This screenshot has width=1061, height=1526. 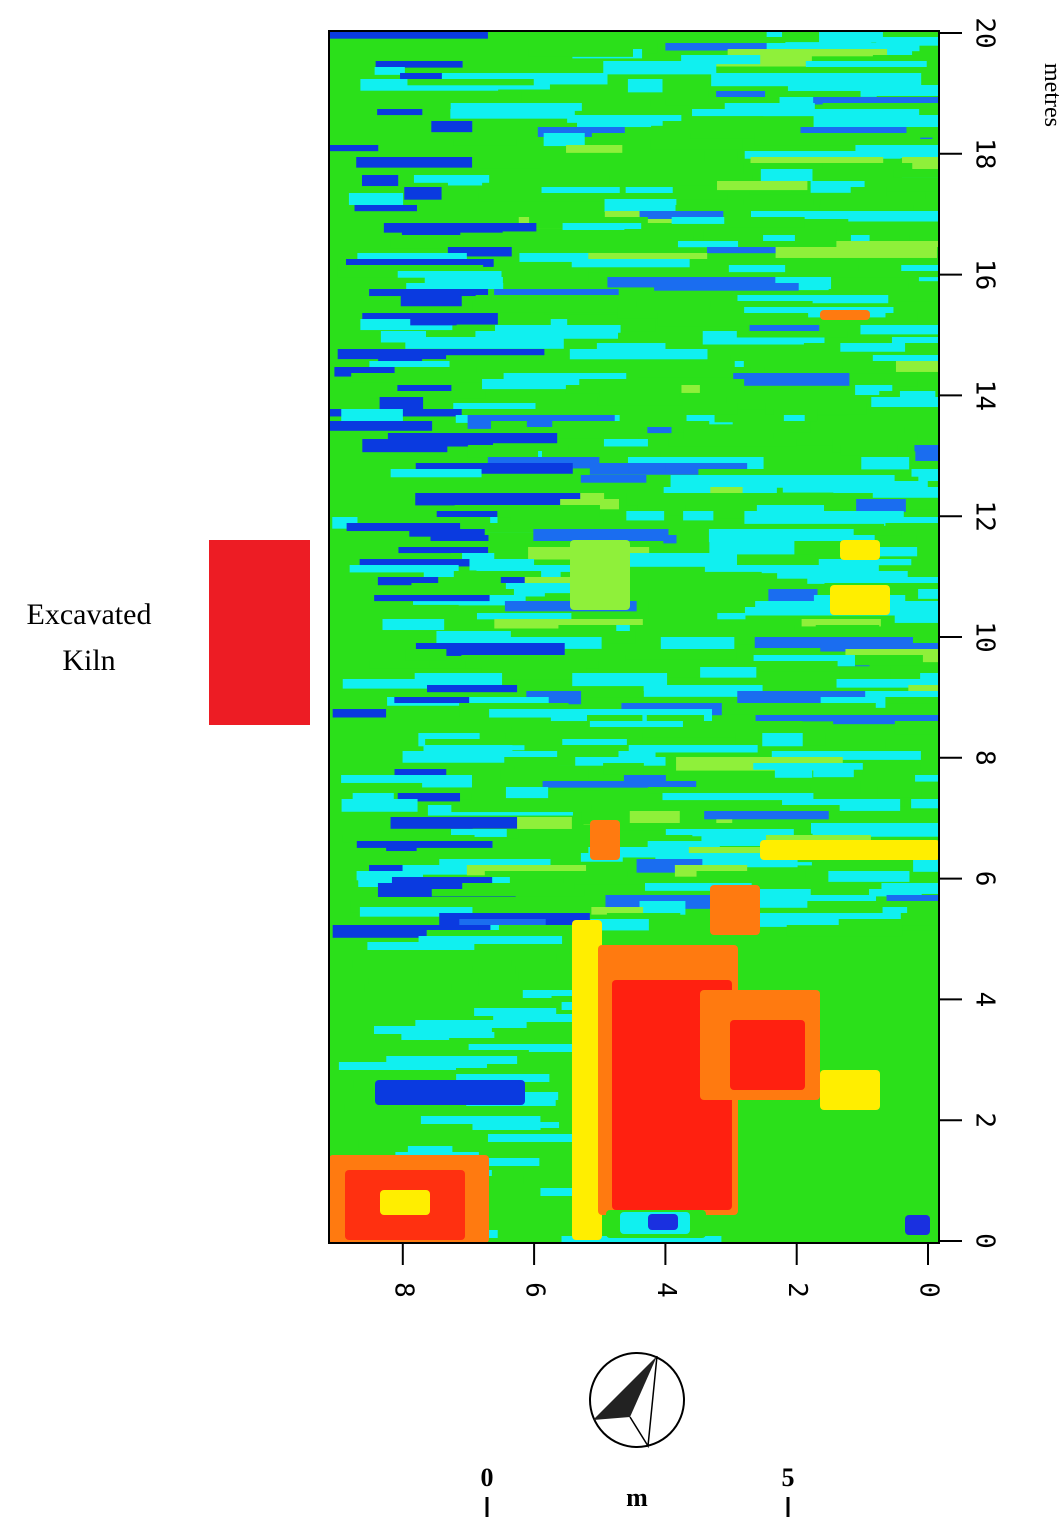 What do you see at coordinates (985, 1000) in the screenshot?
I see `y-tick-label: 4` at bounding box center [985, 1000].